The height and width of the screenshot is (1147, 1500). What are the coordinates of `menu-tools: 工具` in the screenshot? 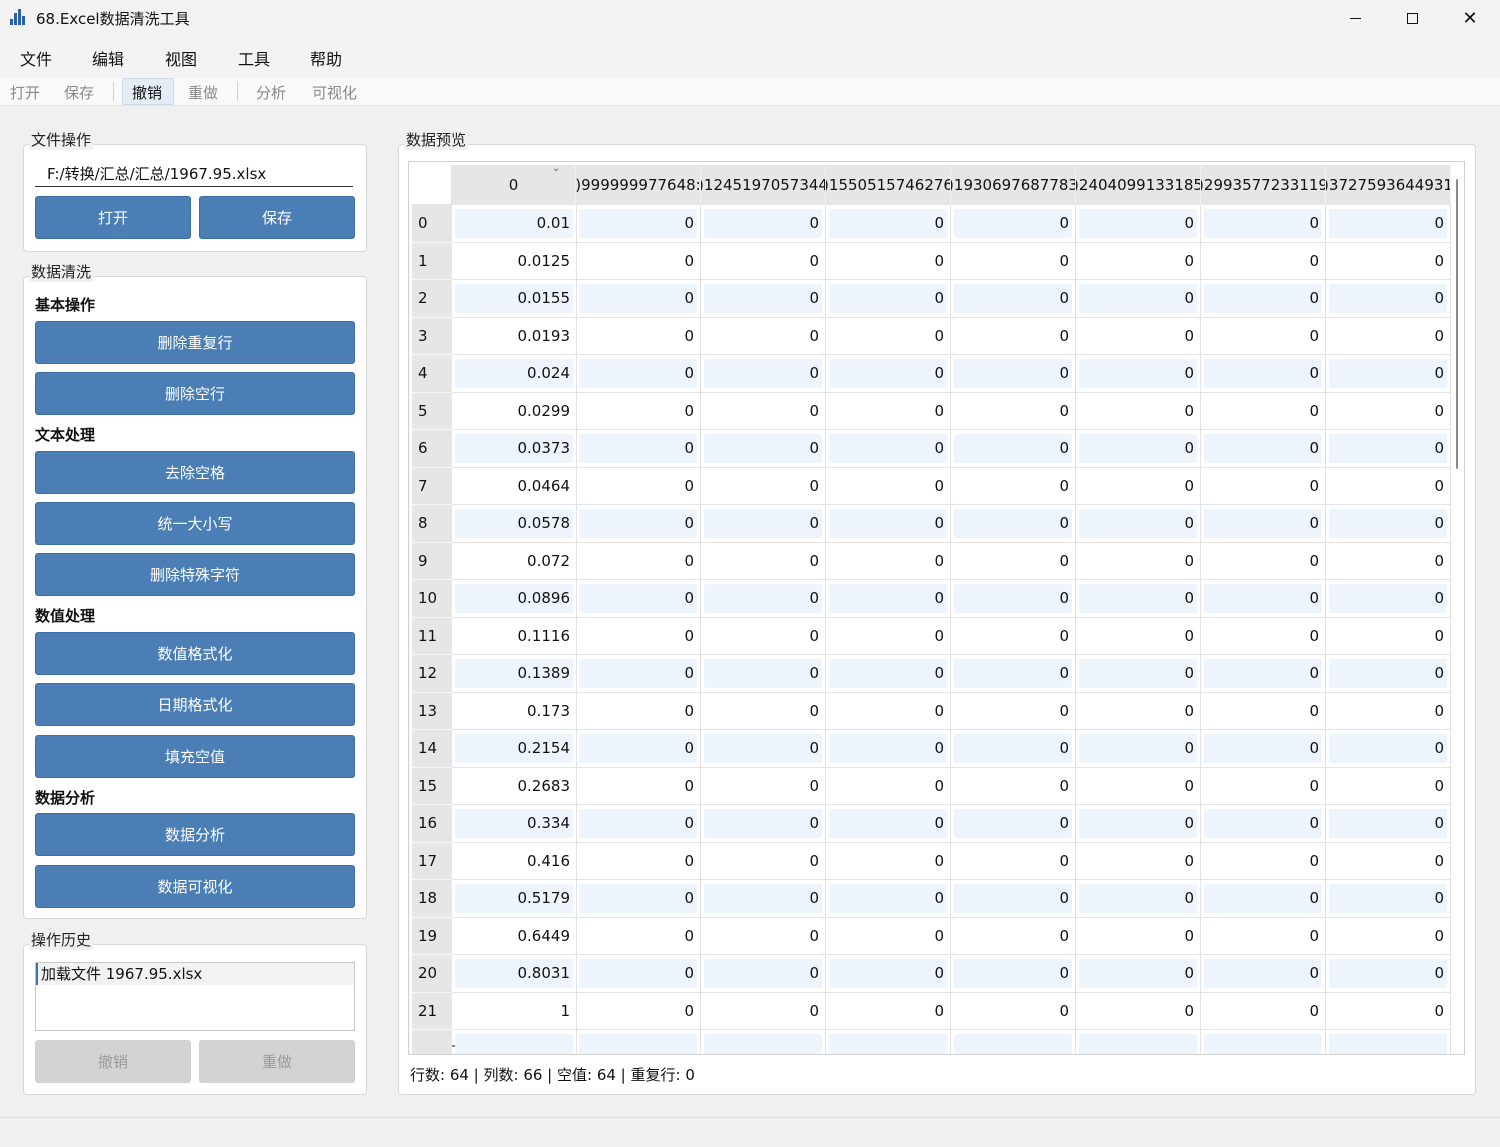 It's located at (254, 59).